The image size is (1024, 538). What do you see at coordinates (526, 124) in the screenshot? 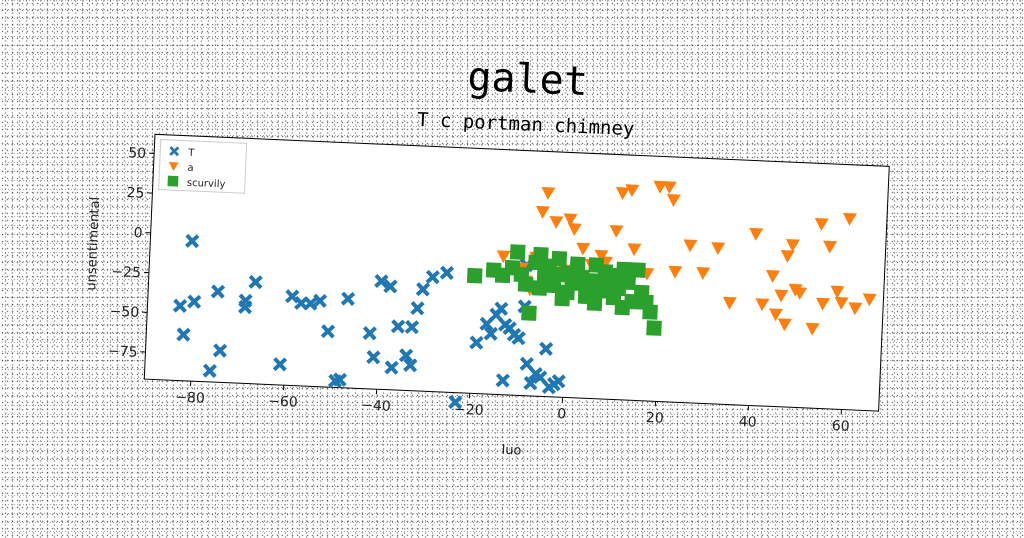
I see `chart-subtitle: T c portman chimney` at bounding box center [526, 124].